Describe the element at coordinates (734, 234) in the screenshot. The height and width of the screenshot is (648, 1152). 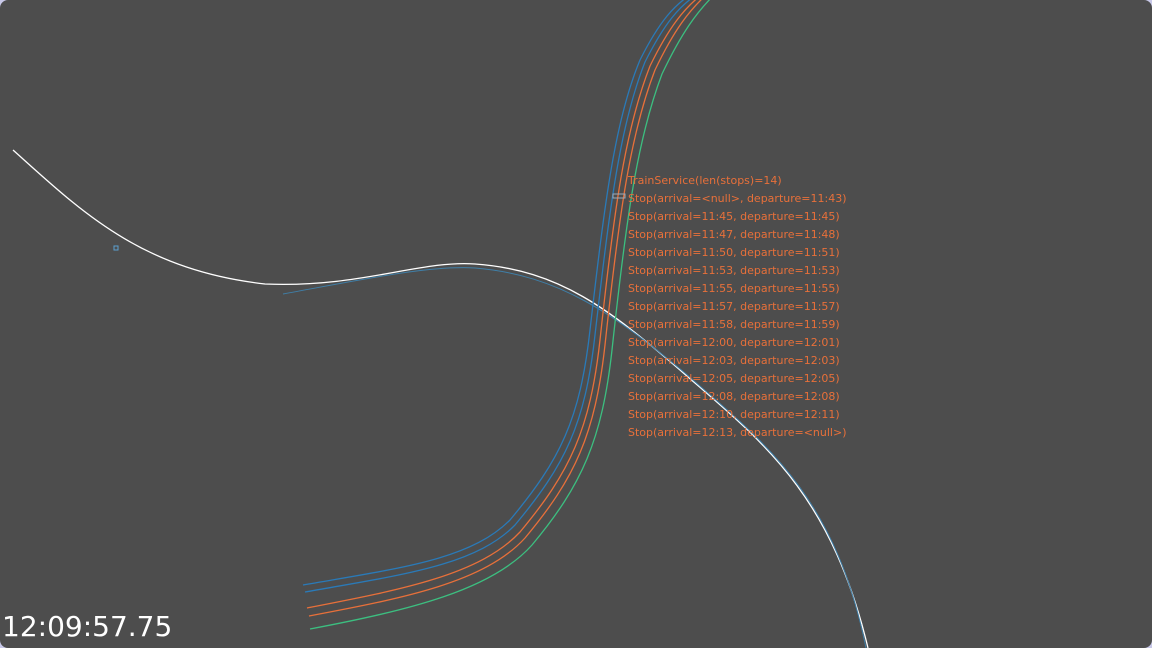
I see `stop-line: Stop(arrival=11:47, departure=11:48)` at that location.